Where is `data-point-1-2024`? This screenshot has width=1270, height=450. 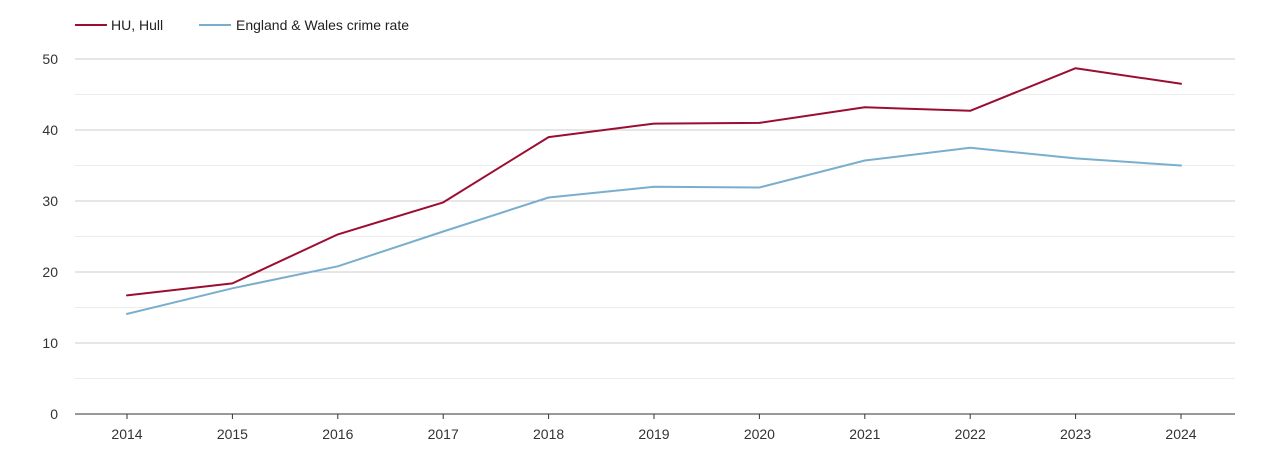
data-point-1-2024 is located at coordinates (1181, 166).